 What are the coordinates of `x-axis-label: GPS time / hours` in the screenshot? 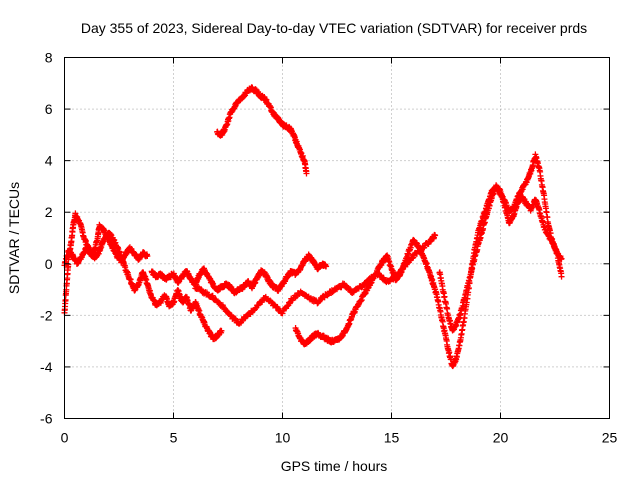 It's located at (334, 466).